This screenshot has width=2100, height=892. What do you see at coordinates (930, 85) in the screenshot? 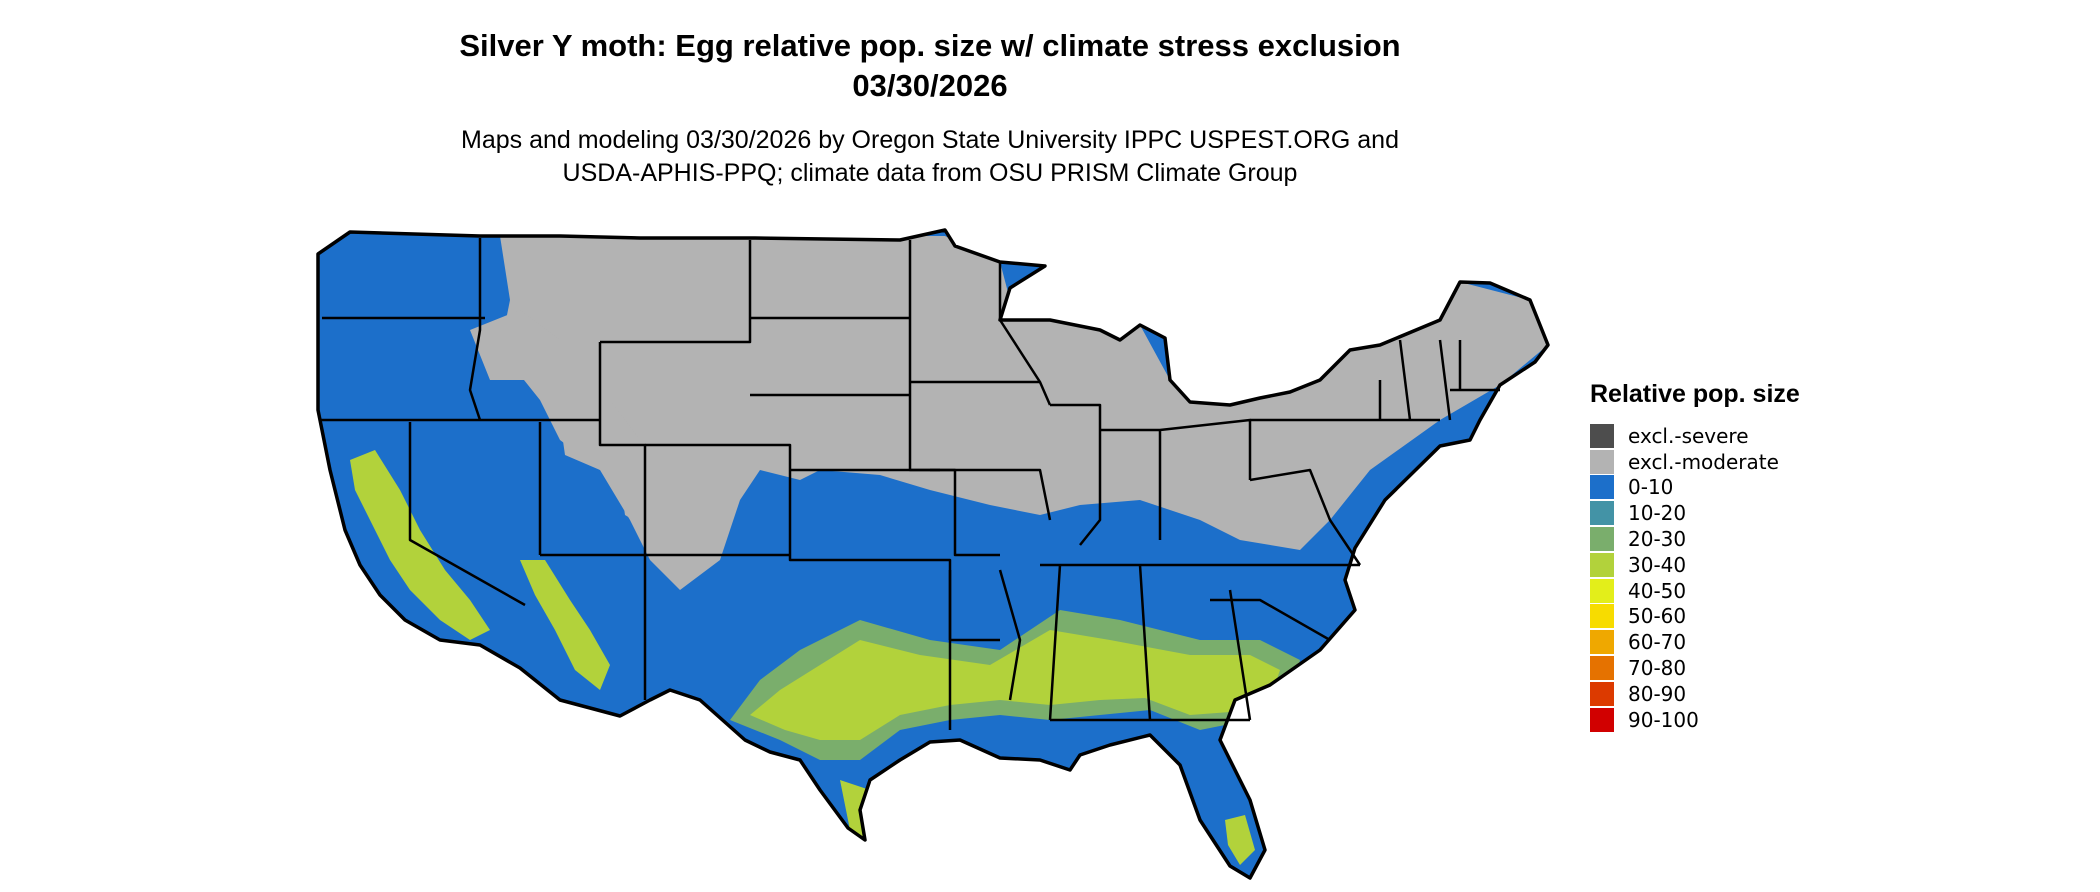
I see `map-title-line2: 03/30/2026` at bounding box center [930, 85].